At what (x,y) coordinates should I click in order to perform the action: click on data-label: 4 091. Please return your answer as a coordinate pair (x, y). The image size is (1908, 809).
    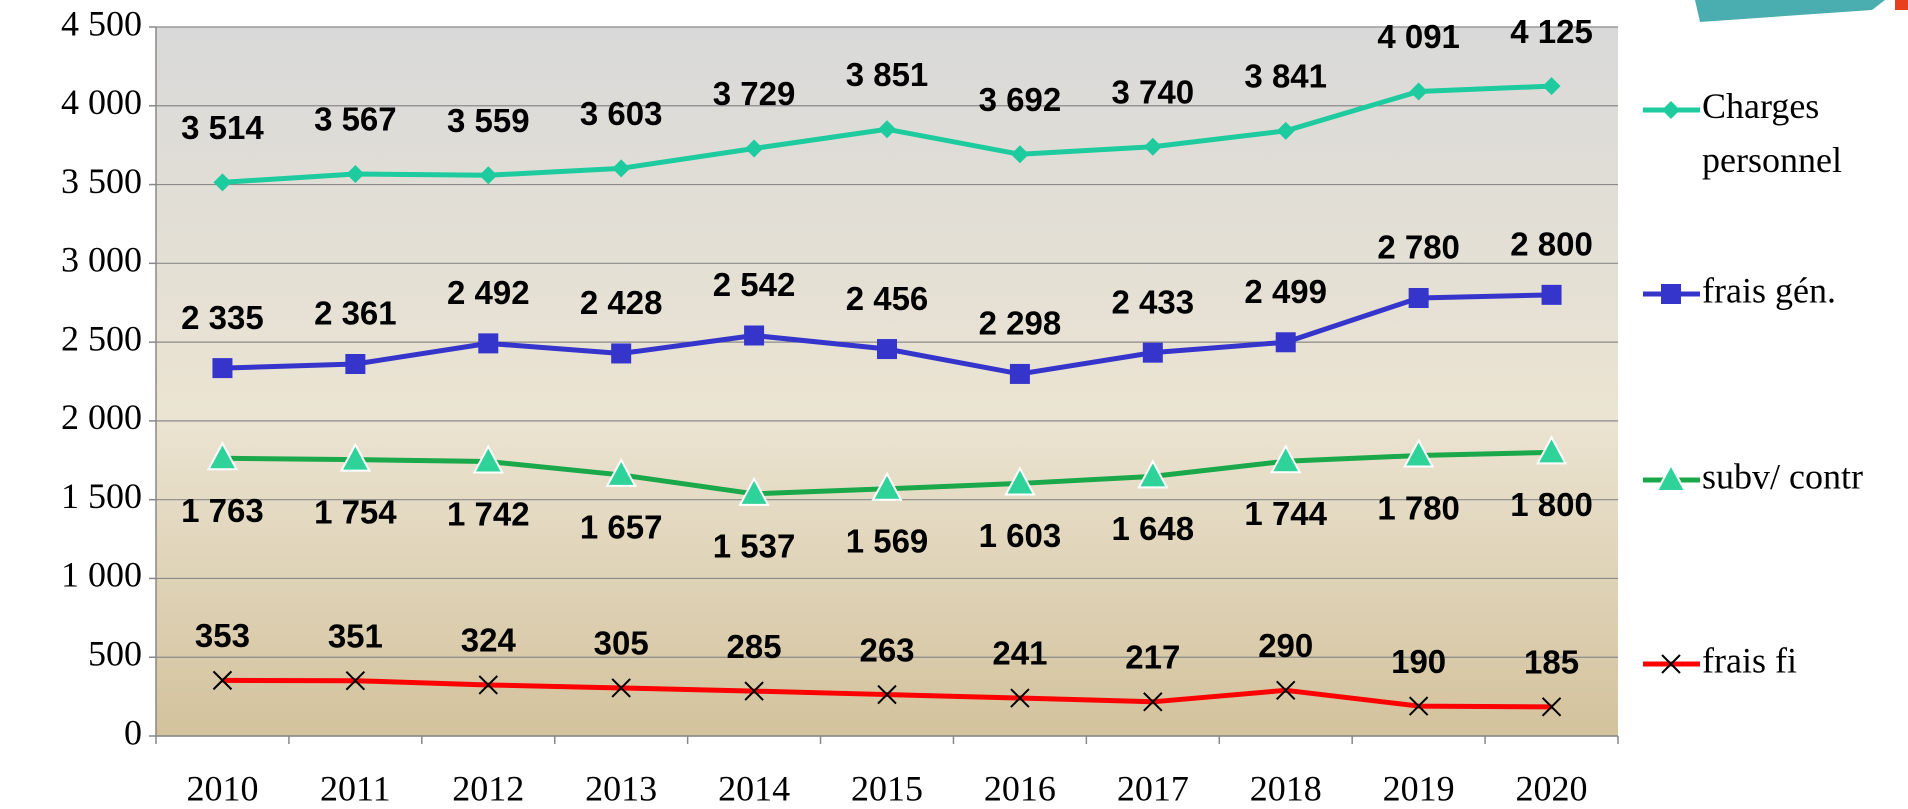
    Looking at the image, I should click on (1418, 36).